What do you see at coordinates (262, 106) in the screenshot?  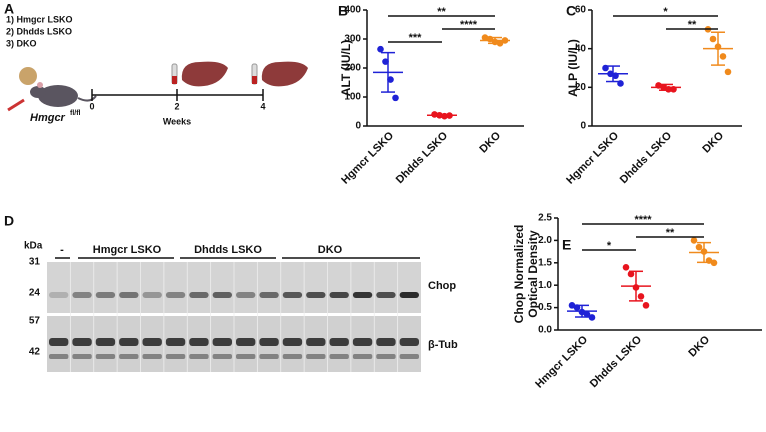 I see `timeline-label: 4` at bounding box center [262, 106].